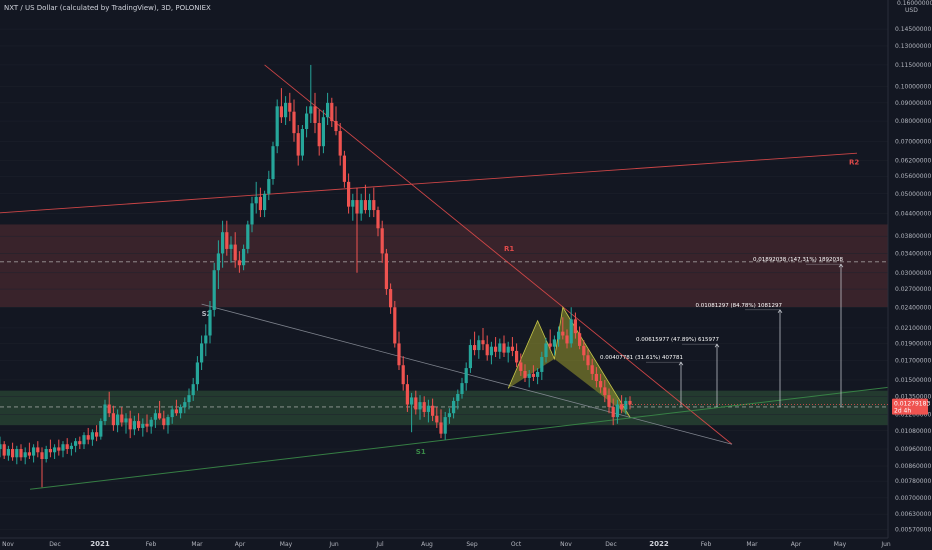 This screenshot has height=550, width=932. Describe the element at coordinates (840, 544) in the screenshot. I see `time-tick: May` at that location.